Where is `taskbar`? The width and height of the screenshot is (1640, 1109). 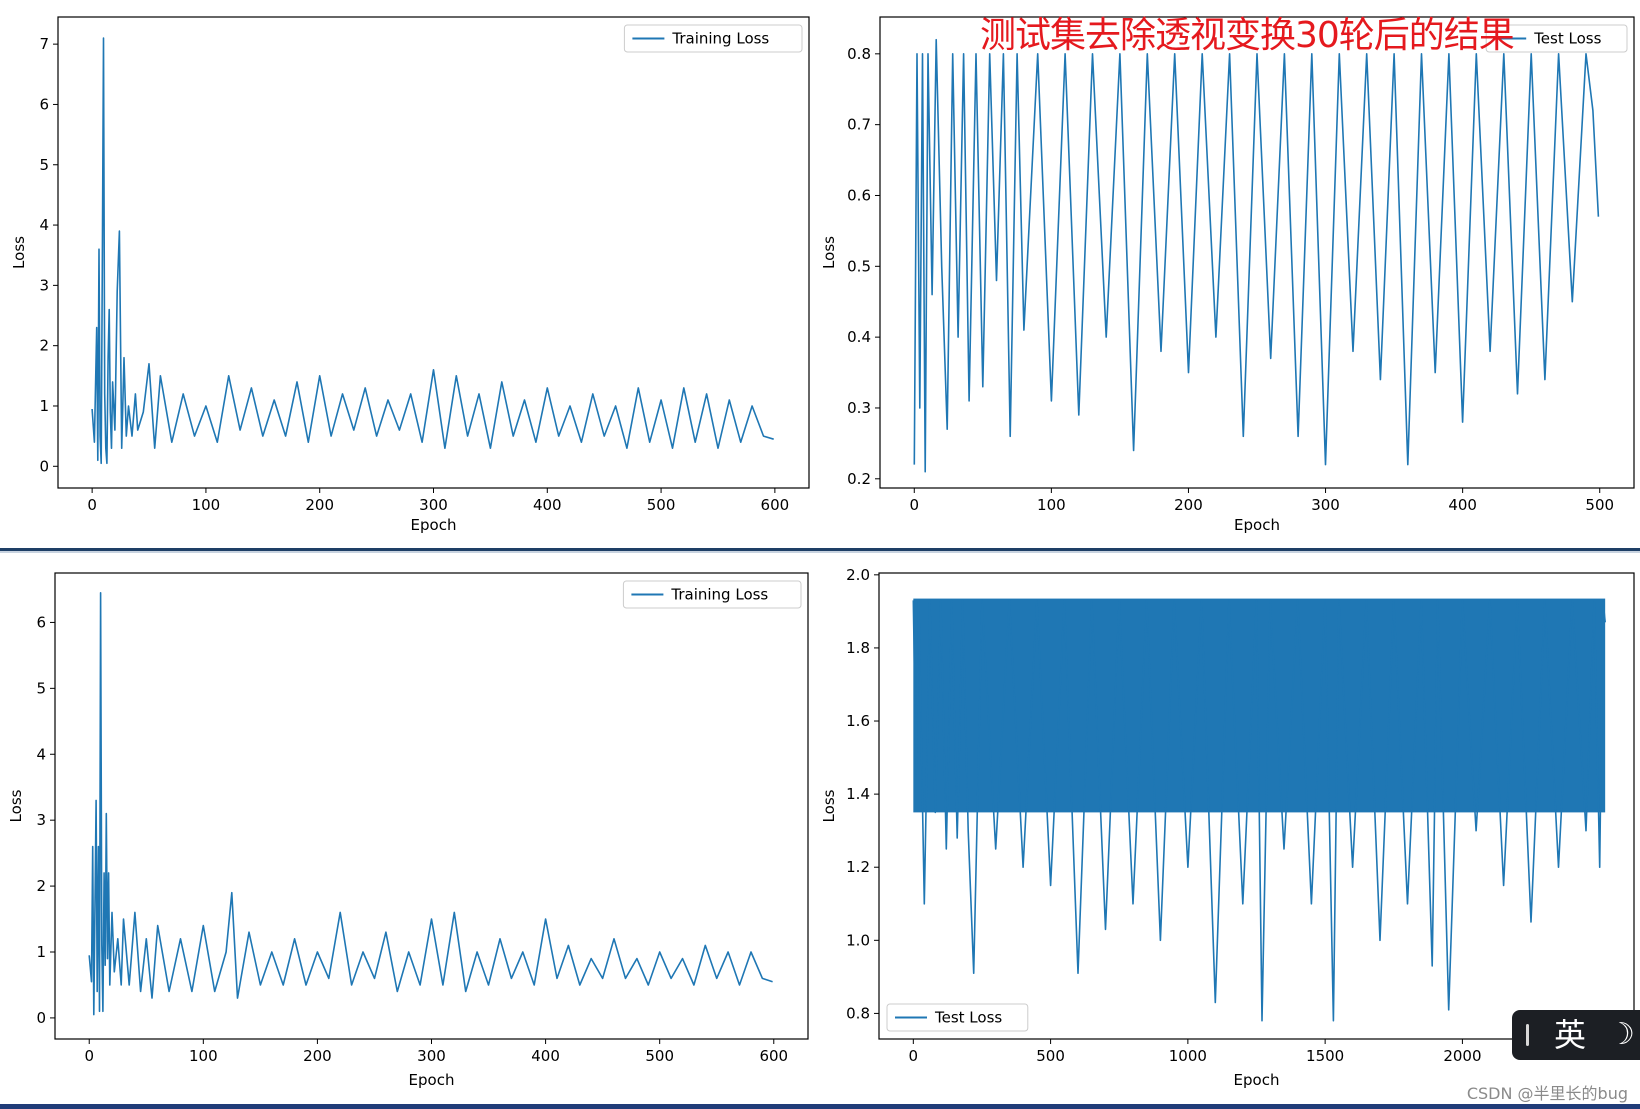 taskbar is located at coordinates (820, 1106).